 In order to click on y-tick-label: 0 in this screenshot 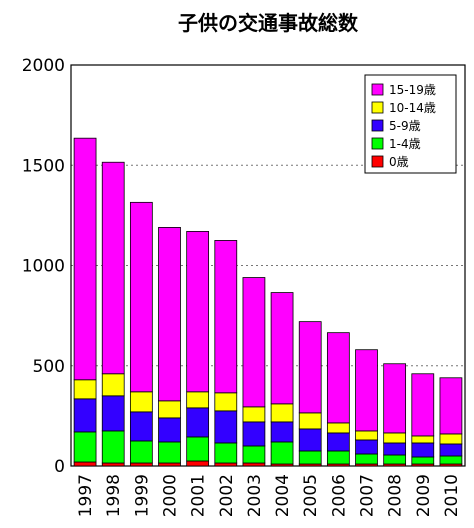, I will do `click(59, 467)`.